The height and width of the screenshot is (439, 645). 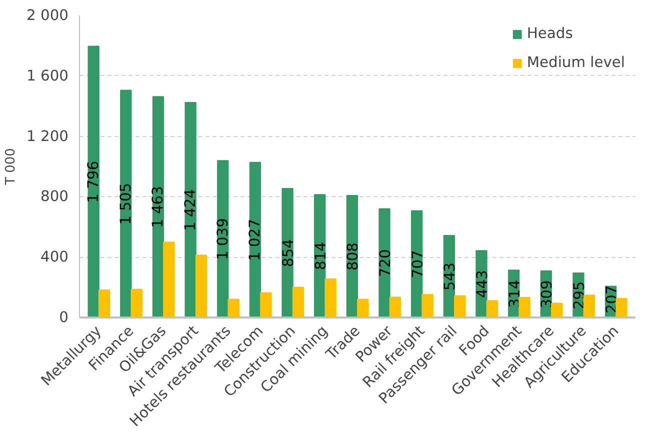 I want to click on data-label: 314, so click(x=515, y=294).